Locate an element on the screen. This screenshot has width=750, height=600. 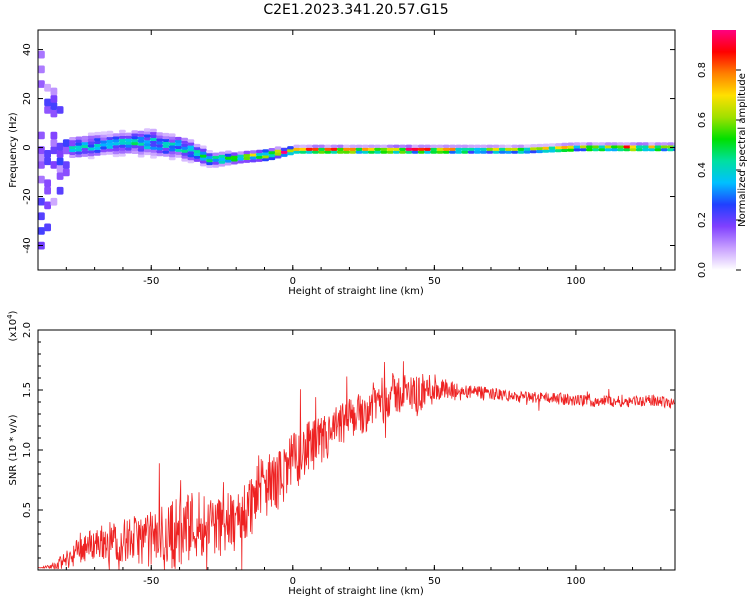
snr-x-tick-label: -50 is located at coordinates (151, 581).